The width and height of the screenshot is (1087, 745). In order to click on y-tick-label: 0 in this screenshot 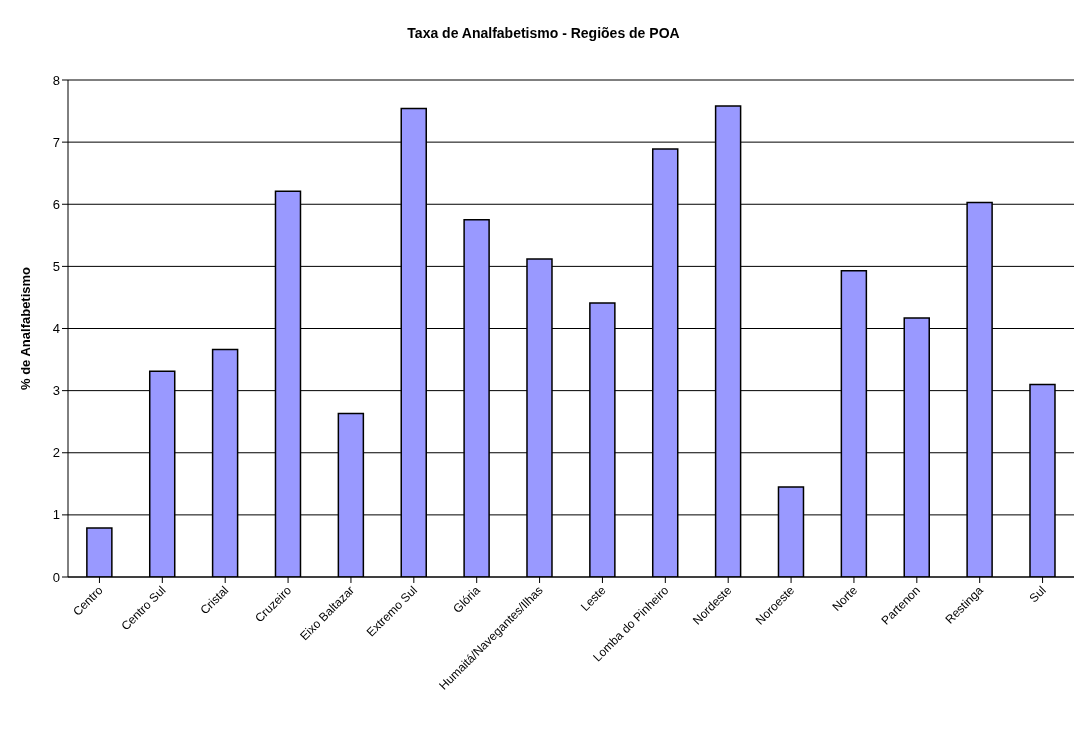, I will do `click(56, 577)`.